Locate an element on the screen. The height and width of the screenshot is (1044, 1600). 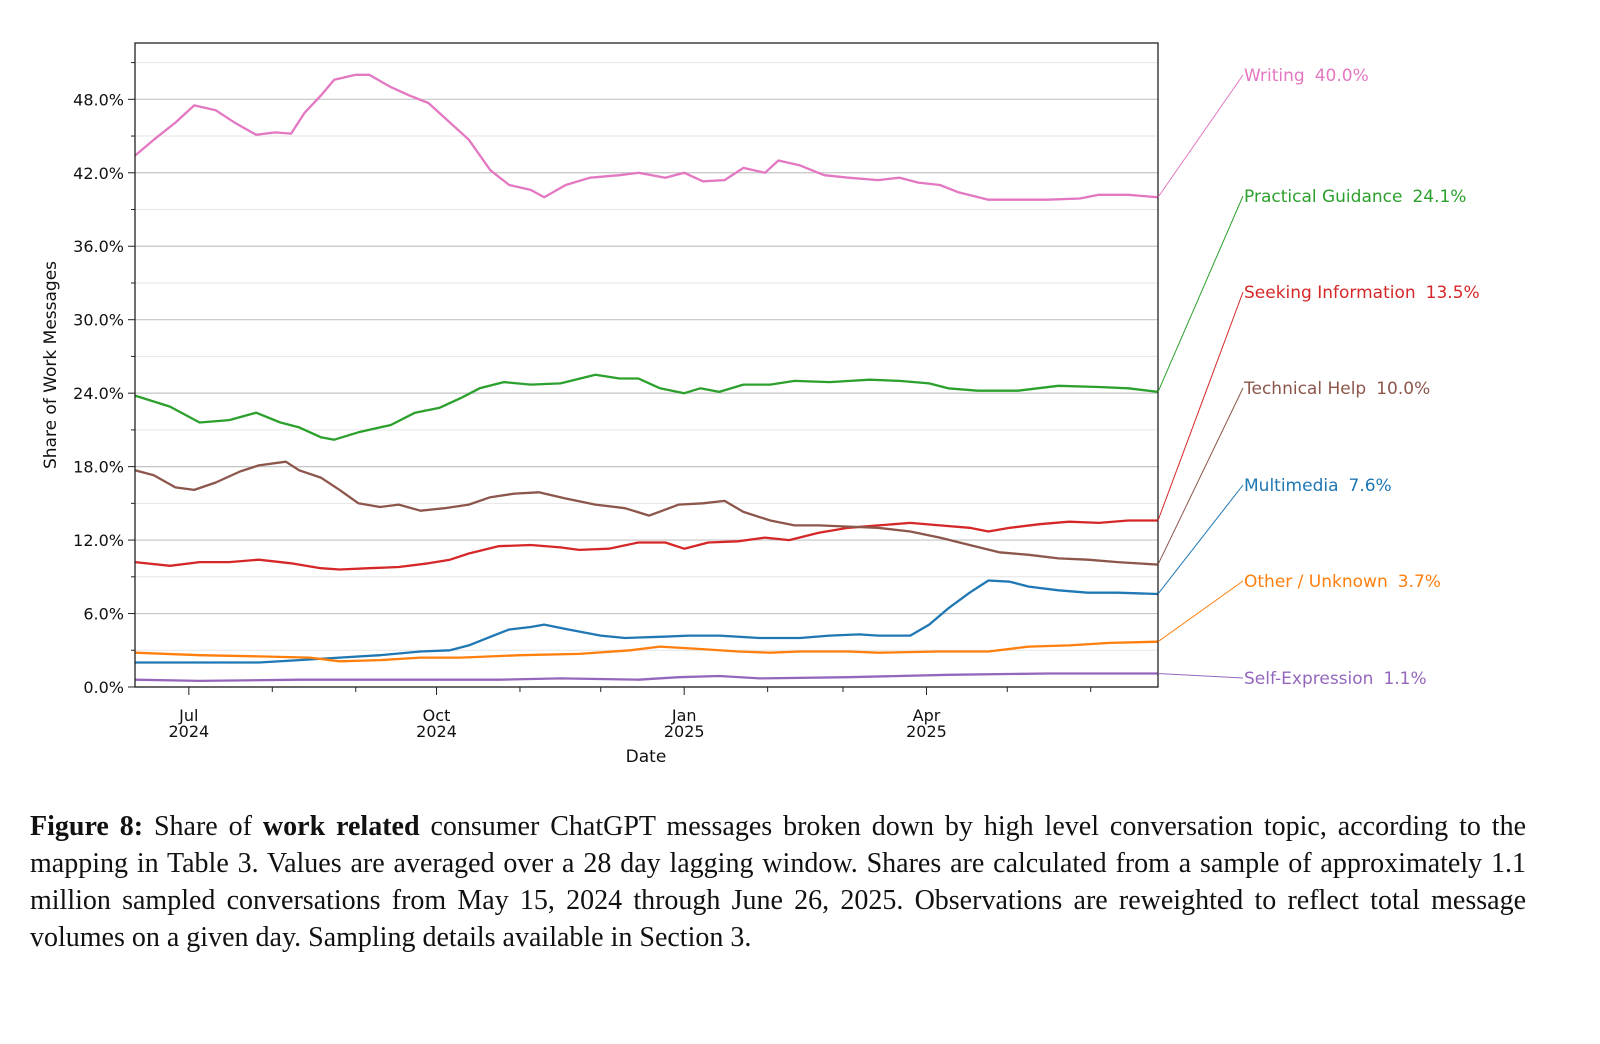
x-tick-label: Oct is located at coordinates (437, 715).